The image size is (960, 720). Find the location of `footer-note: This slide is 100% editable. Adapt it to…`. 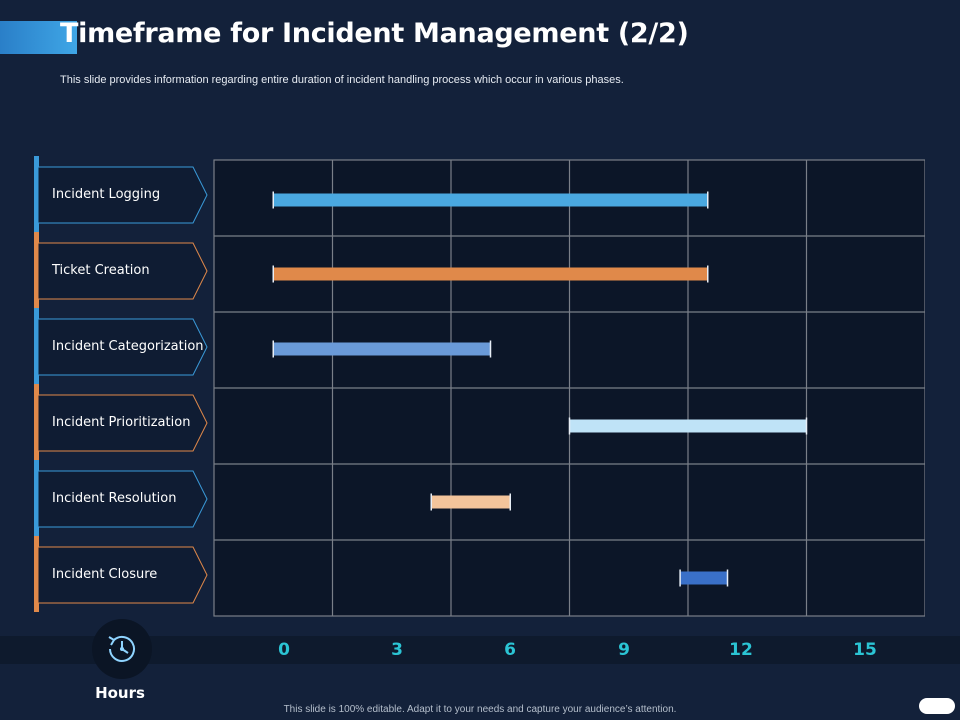

footer-note: This slide is 100% editable. Adapt it to… is located at coordinates (480, 709).